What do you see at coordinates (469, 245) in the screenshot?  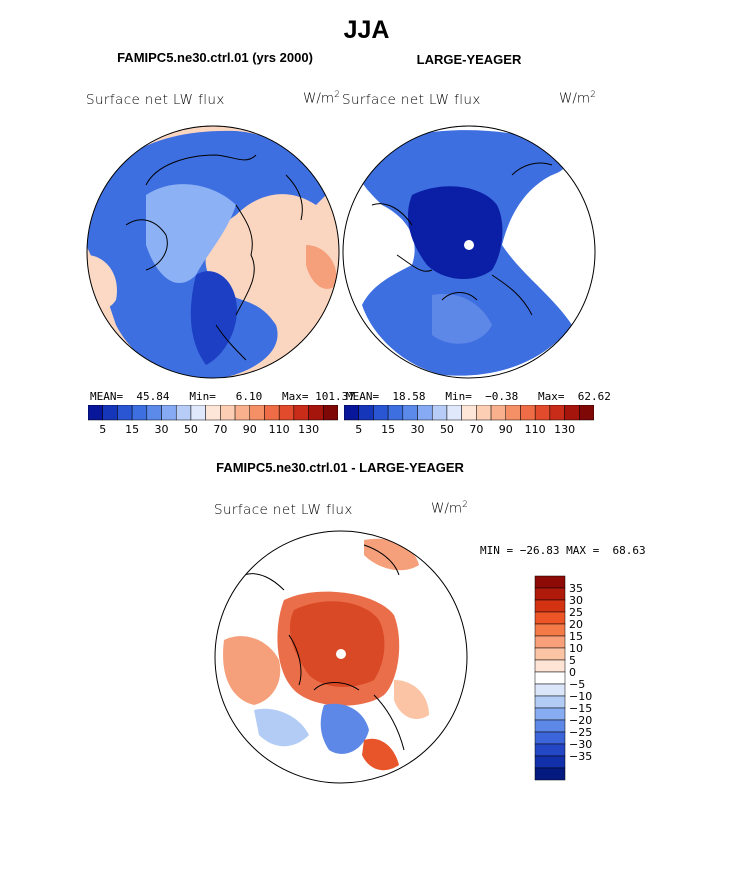 I see `map-right-pole-marker` at bounding box center [469, 245].